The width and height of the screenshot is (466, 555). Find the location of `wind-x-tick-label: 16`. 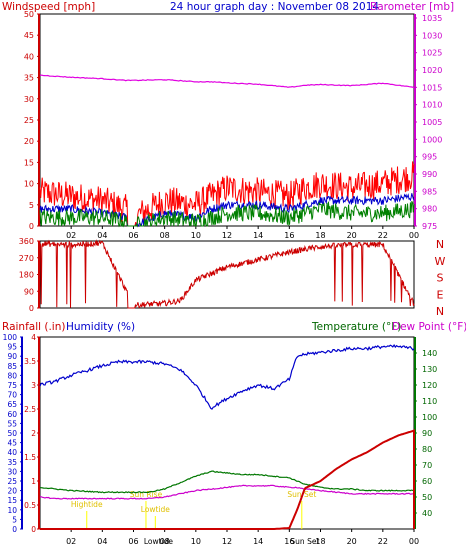

wind-x-tick-label: 16 is located at coordinates (289, 235).